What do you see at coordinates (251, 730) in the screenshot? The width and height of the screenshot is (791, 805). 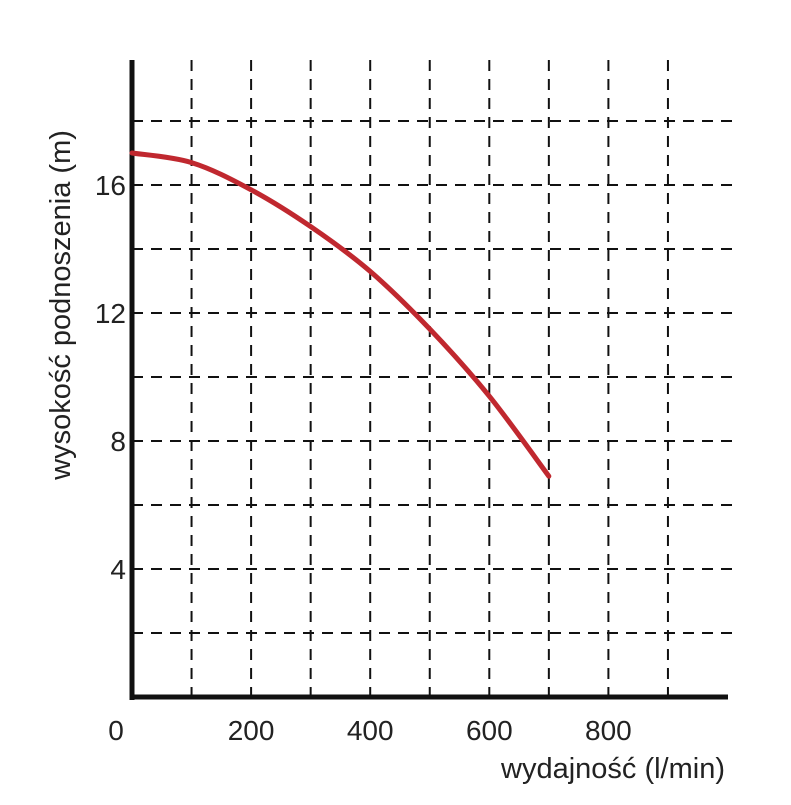 I see `x-tick-label: 200` at bounding box center [251, 730].